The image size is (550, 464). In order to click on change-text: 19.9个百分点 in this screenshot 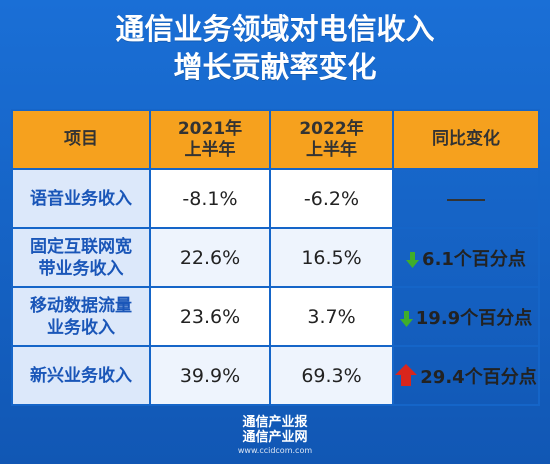, I will do `click(474, 318)`.